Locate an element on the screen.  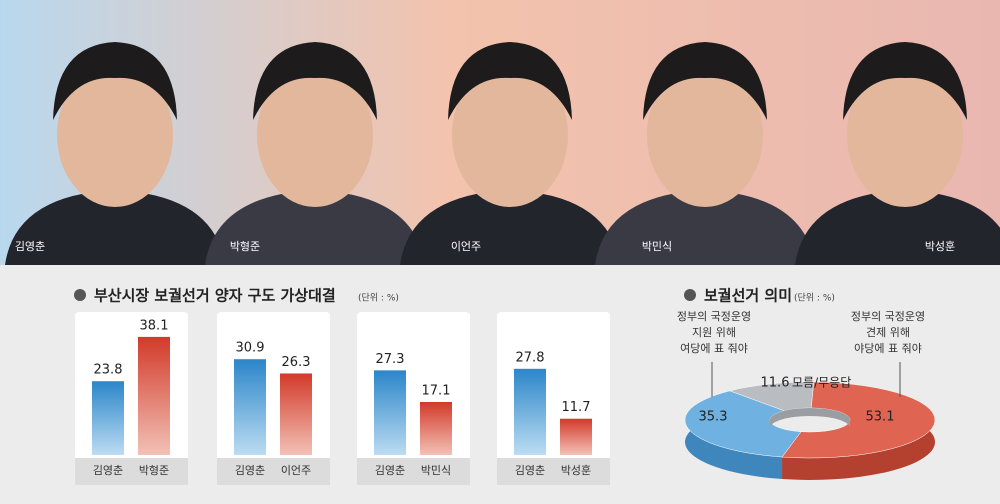
photo-caption: 이언주 is located at coordinates (466, 246).